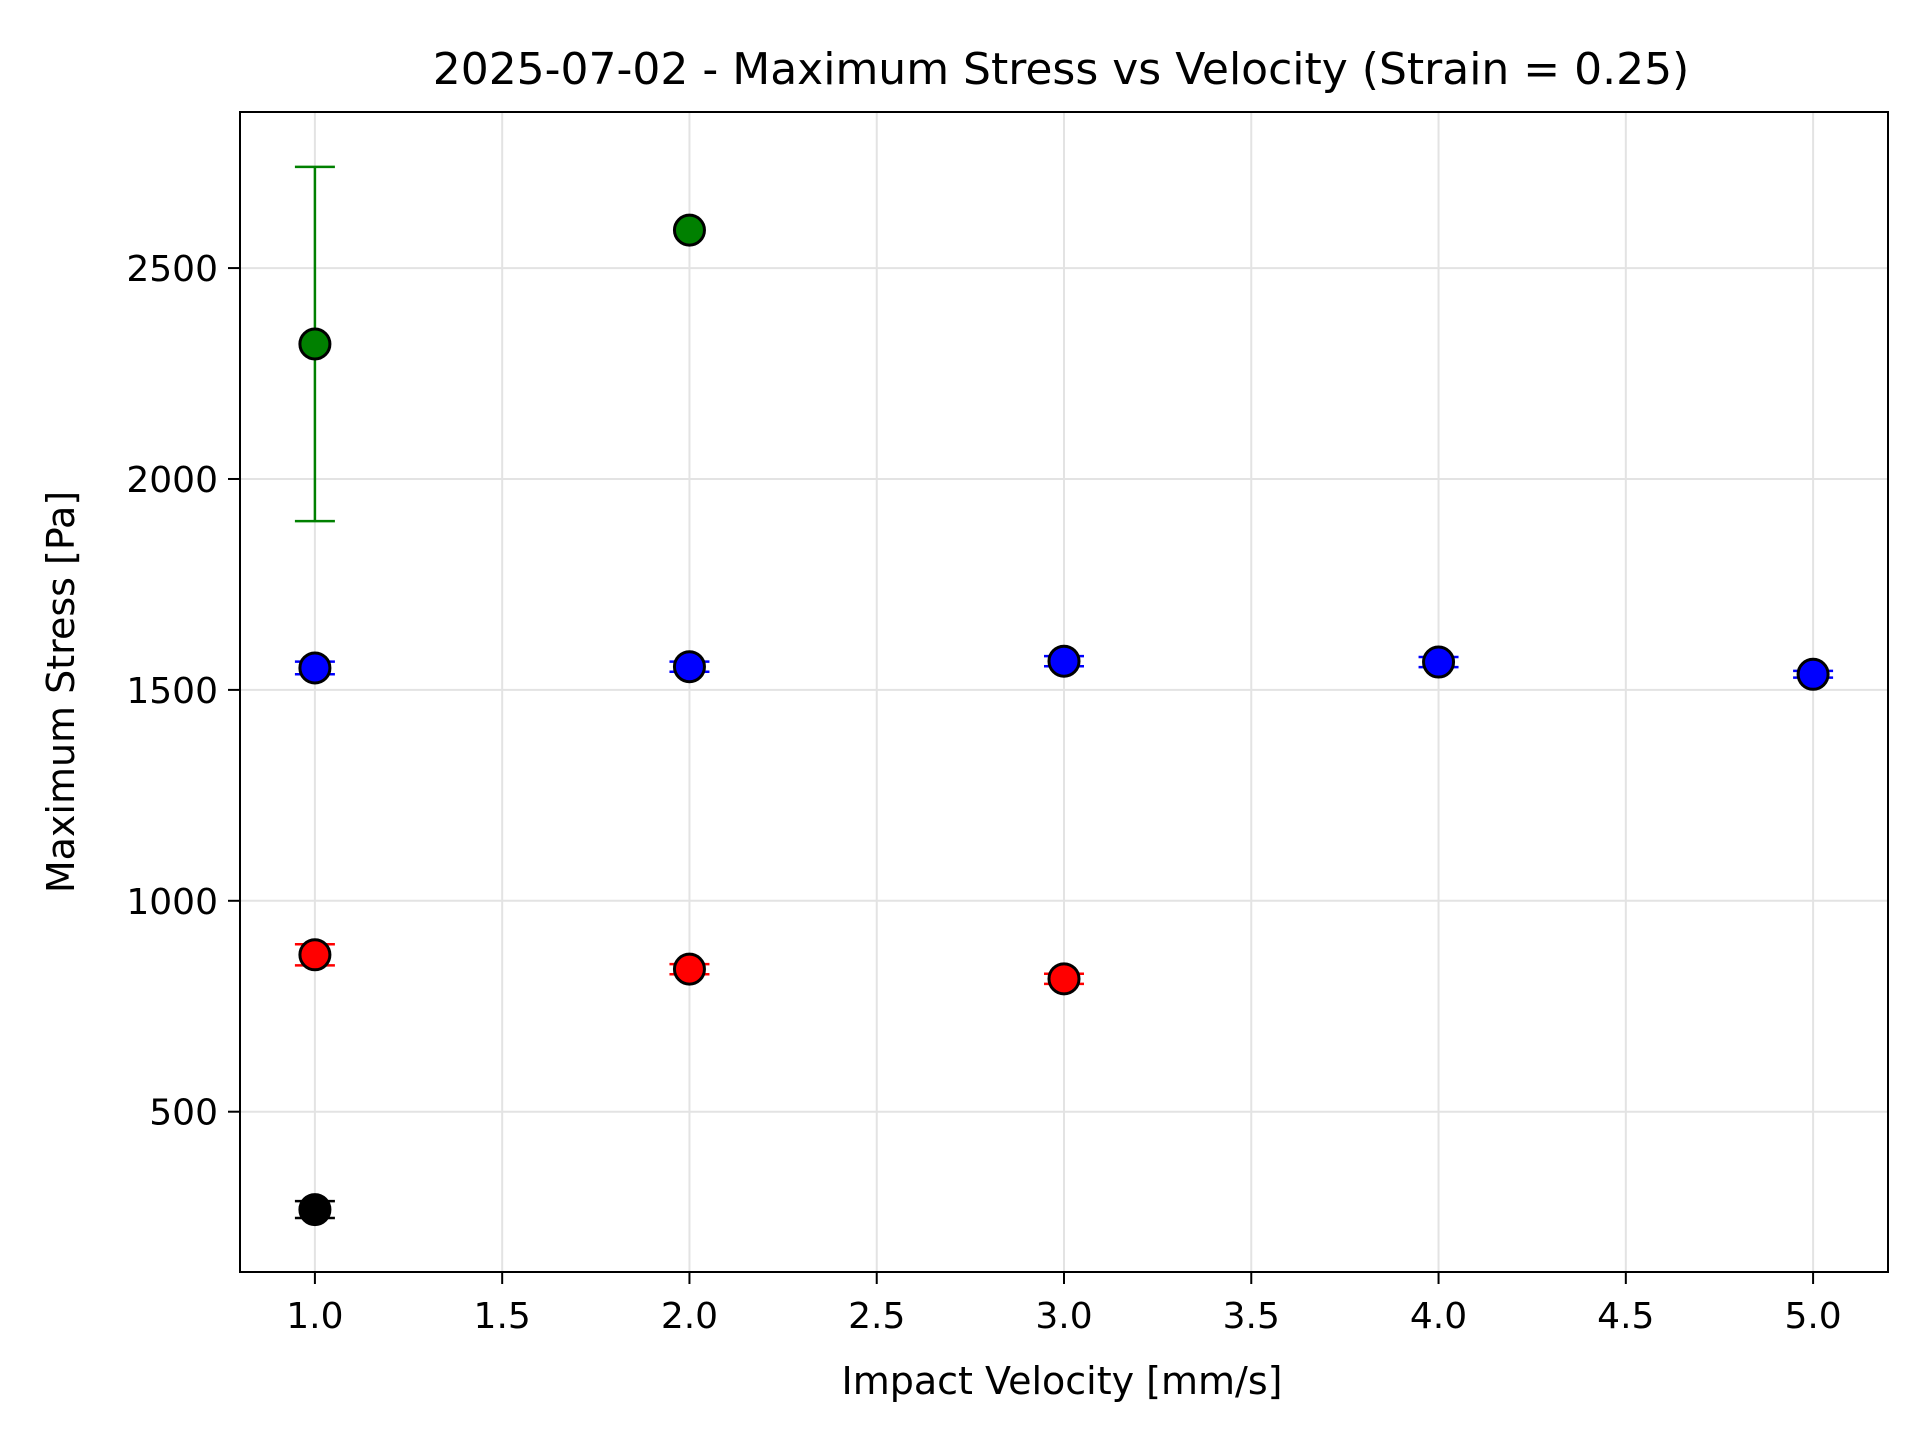 The image size is (1920, 1444). What do you see at coordinates (314, 1316) in the screenshot?
I see `x-tick-label: 1.0` at bounding box center [314, 1316].